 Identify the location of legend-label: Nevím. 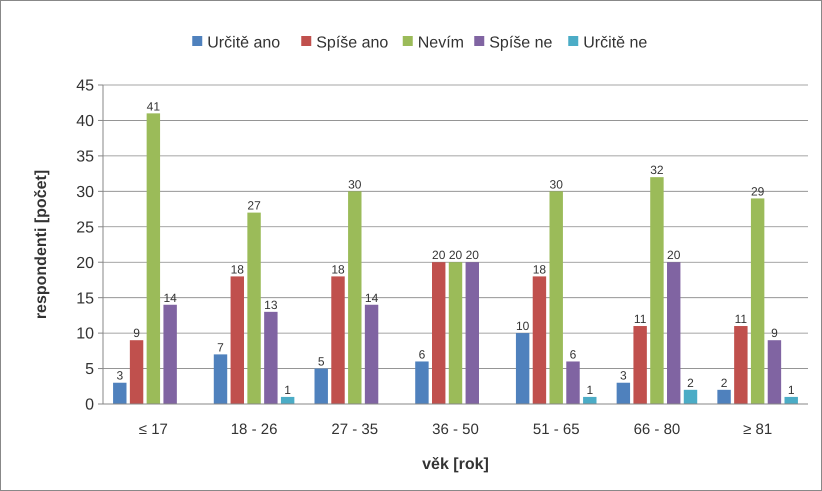
(441, 43).